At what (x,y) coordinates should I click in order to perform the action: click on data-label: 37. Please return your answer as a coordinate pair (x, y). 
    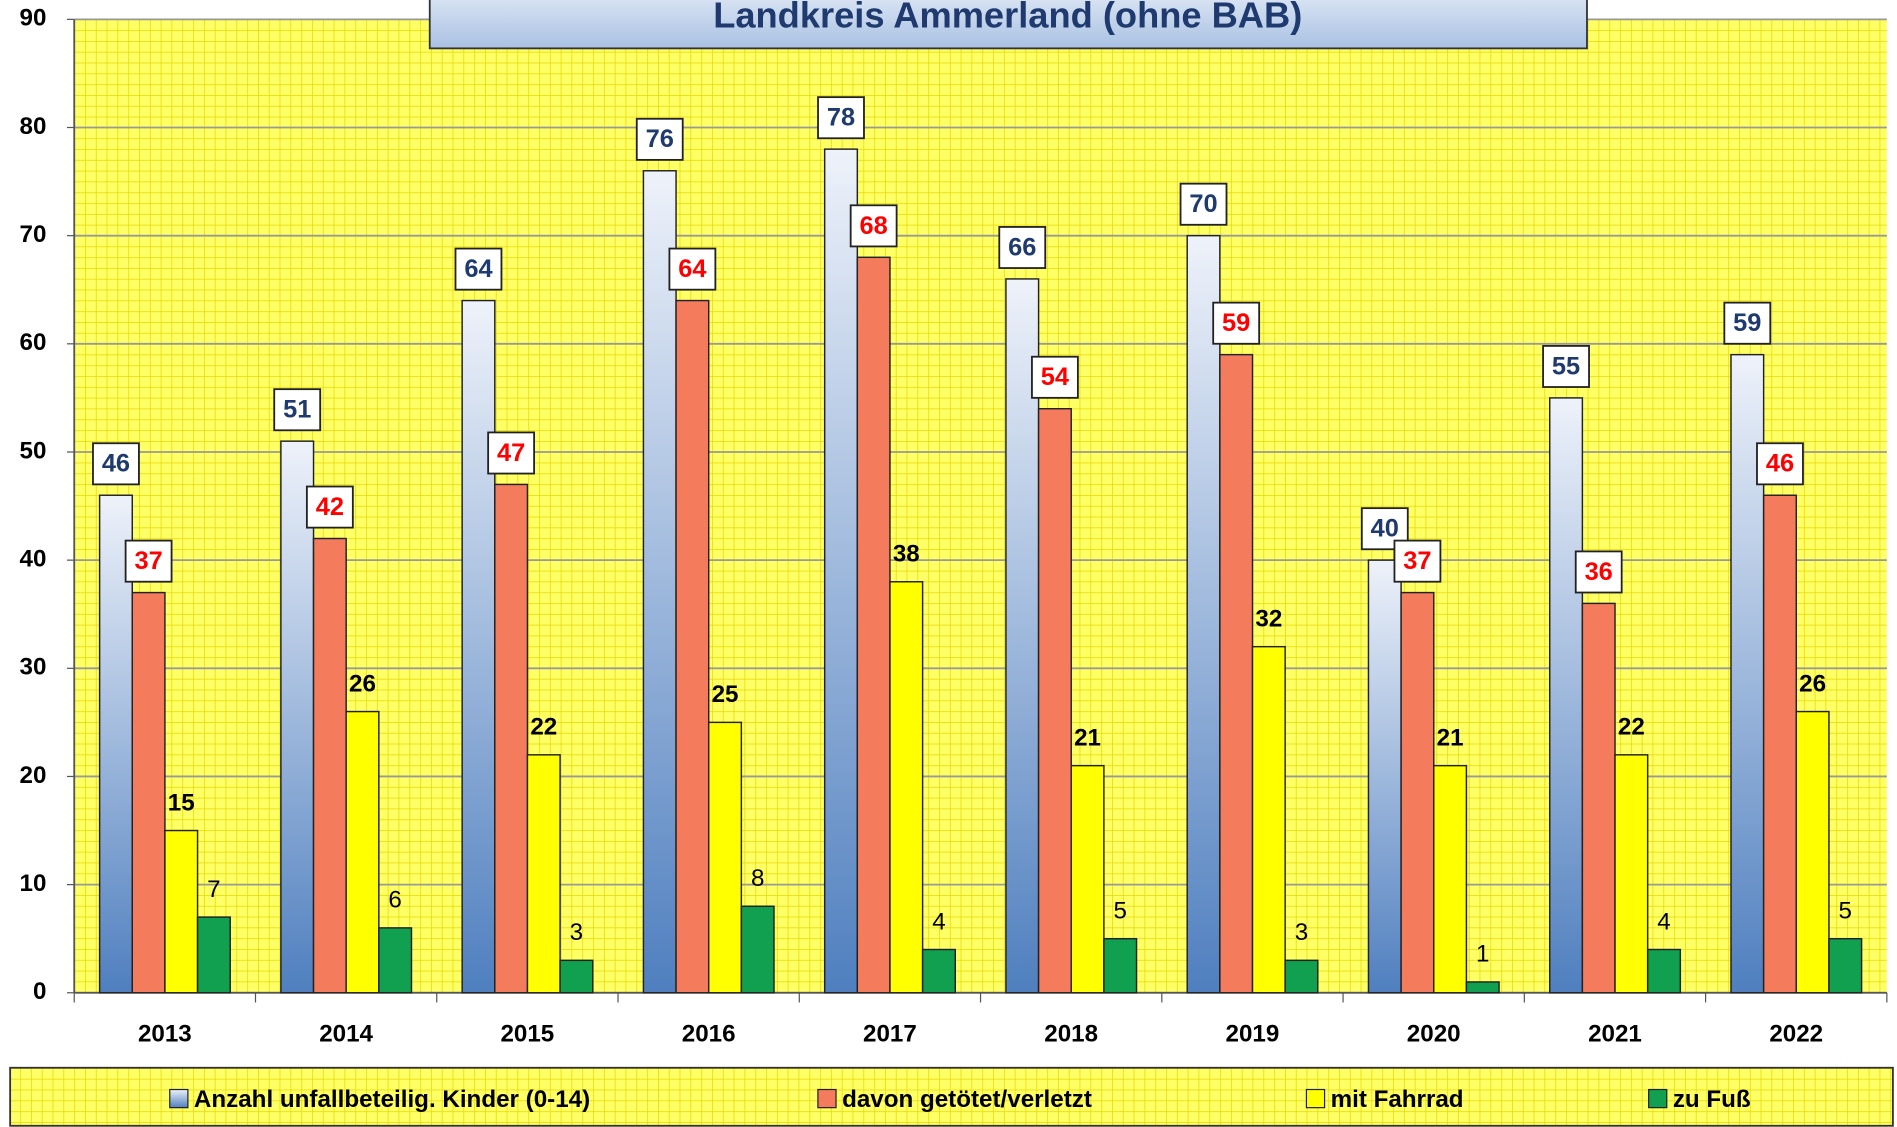
    Looking at the image, I should click on (1417, 561).